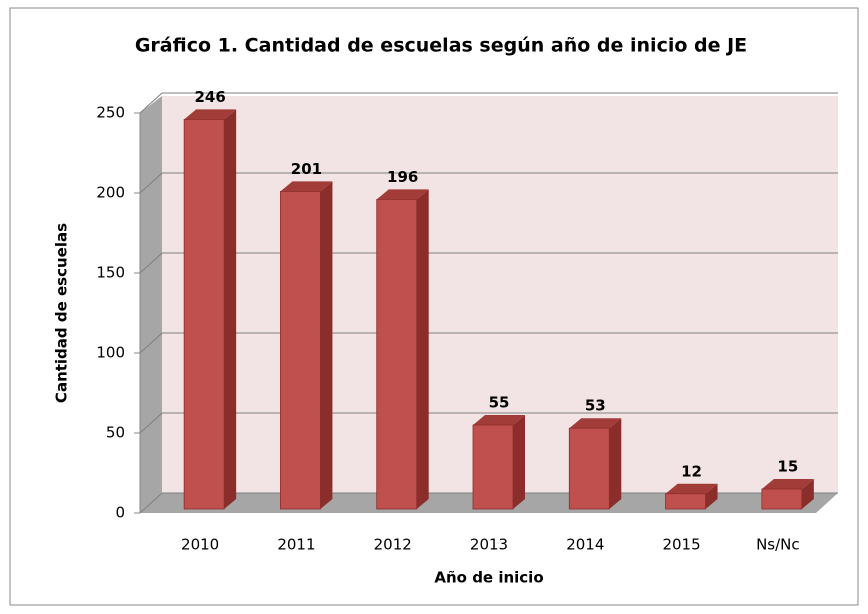  What do you see at coordinates (296, 545) in the screenshot?
I see `x-tick-label: 2011` at bounding box center [296, 545].